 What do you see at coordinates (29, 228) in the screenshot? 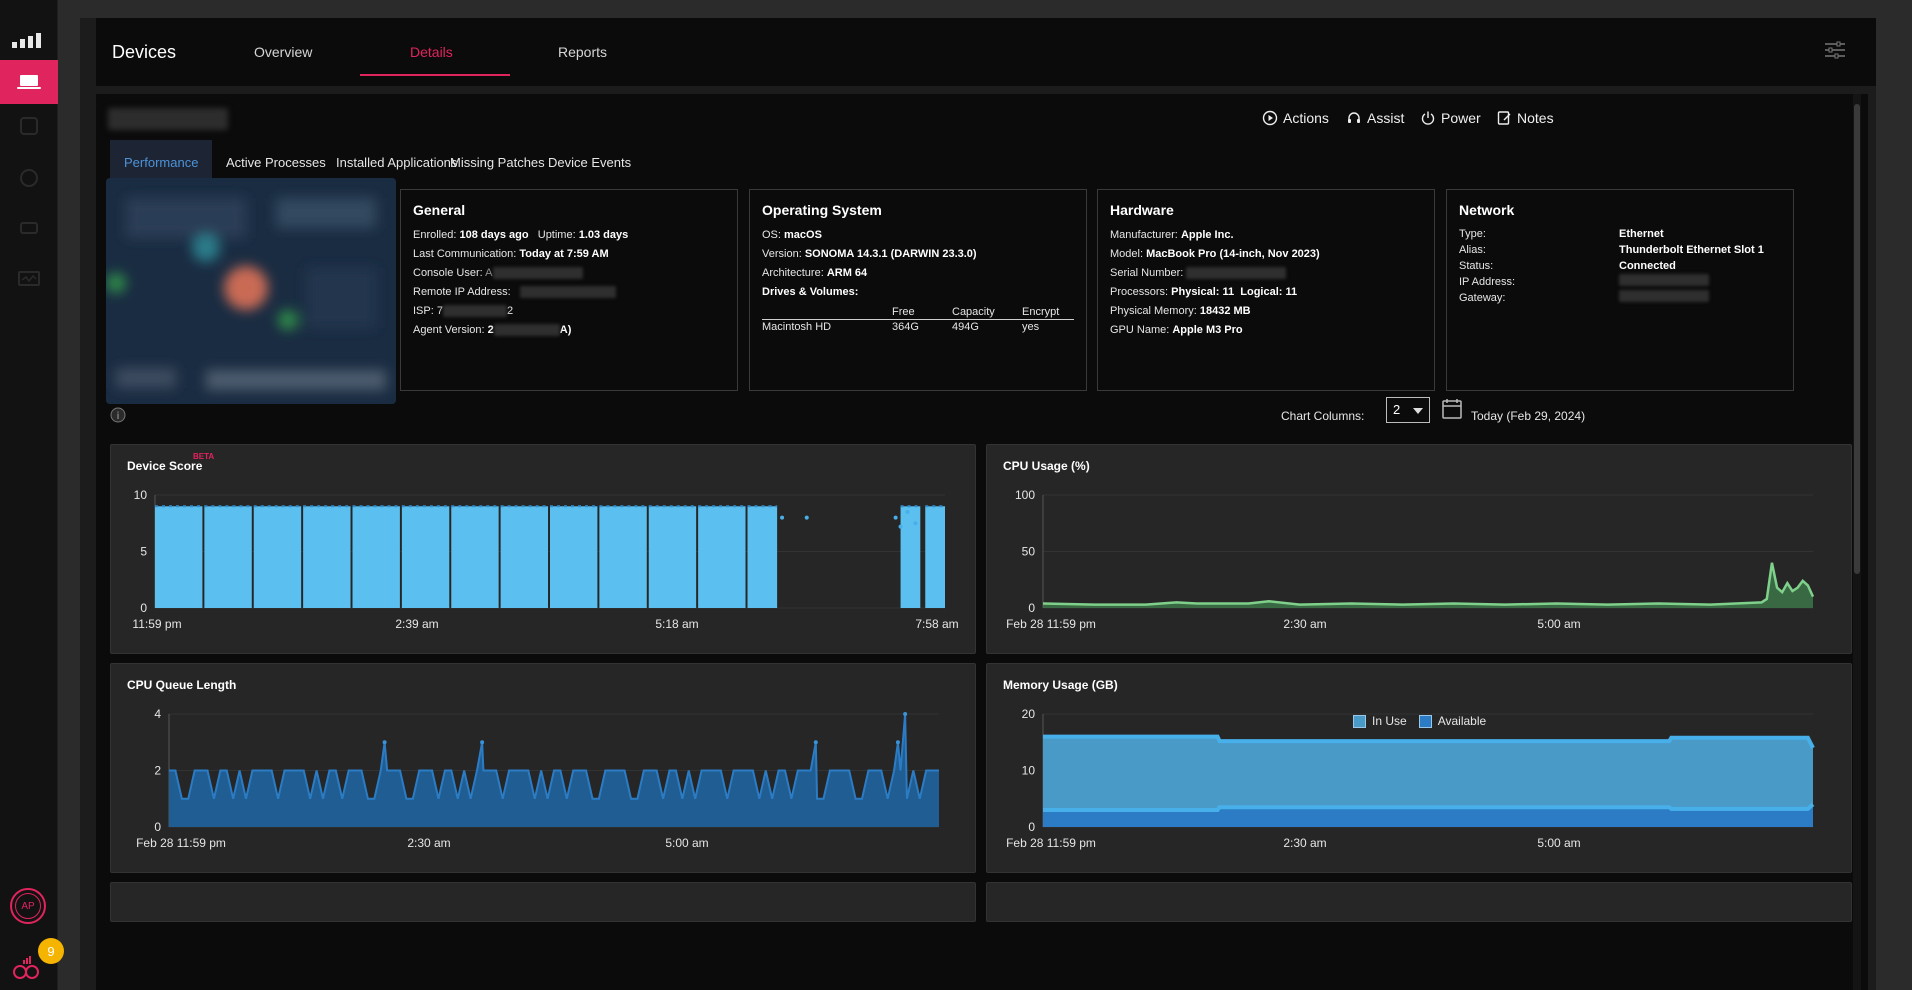
I see `users-icon` at bounding box center [29, 228].